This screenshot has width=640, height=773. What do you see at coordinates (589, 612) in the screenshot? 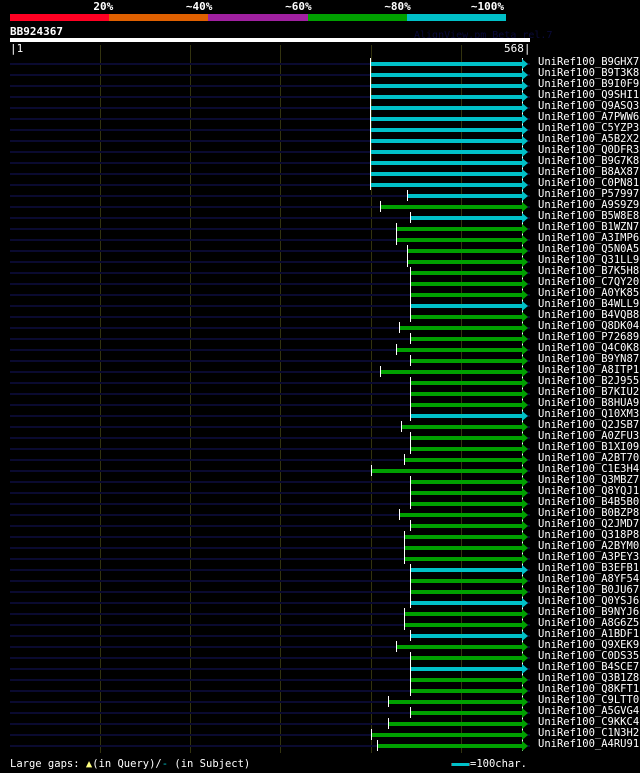
I see `hit-label: UniRef100_B9NYJ6` at bounding box center [589, 612].